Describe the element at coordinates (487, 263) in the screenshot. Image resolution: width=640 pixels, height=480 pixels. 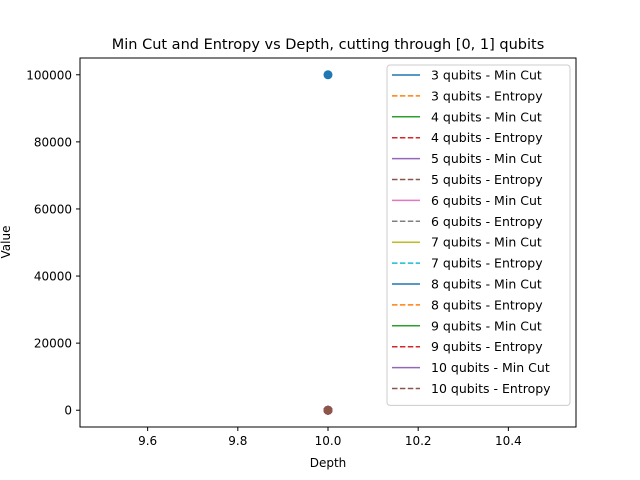
I see `legend-entry-label: 7 qubits - Entropy` at that location.